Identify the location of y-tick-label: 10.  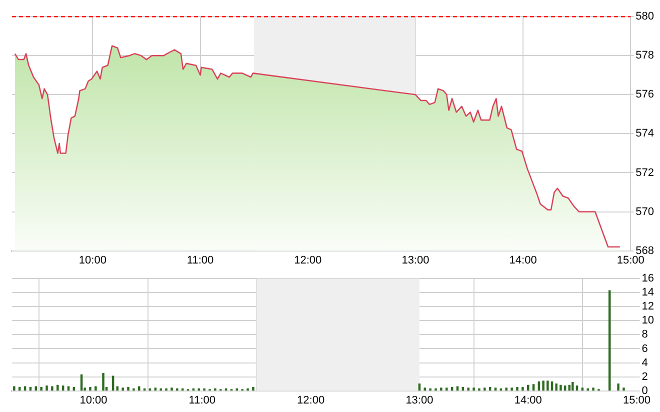
(648, 320).